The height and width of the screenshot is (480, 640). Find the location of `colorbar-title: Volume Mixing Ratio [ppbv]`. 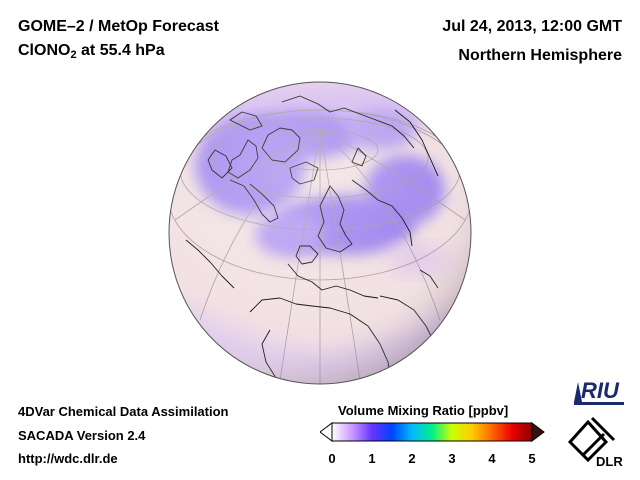

colorbar-title: Volume Mixing Ratio [ppbv] is located at coordinates (423, 410).